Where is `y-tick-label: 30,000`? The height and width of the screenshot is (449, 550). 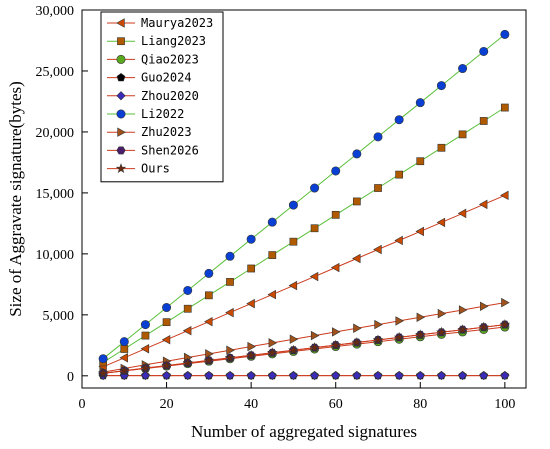 y-tick-label: 30,000 is located at coordinates (55, 11).